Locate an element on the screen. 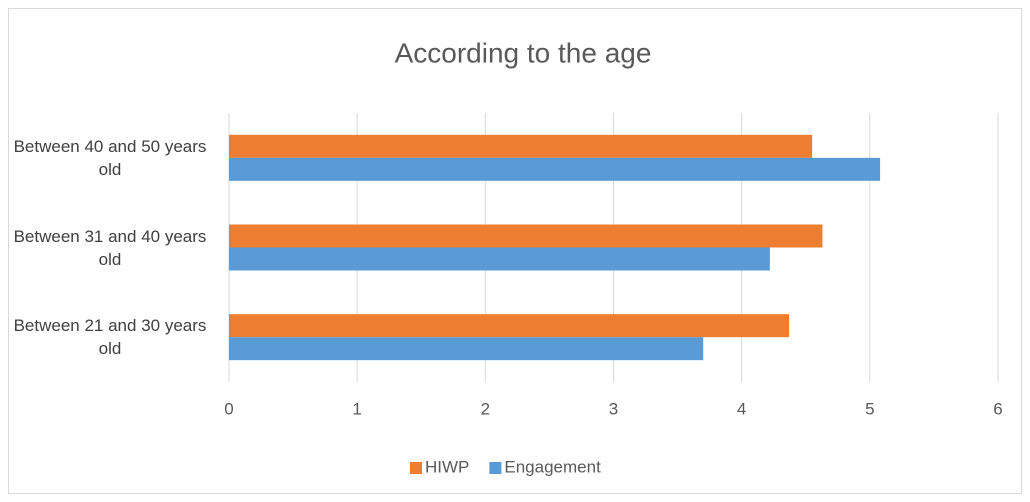 This screenshot has width=1030, height=502. x-tick-label: 6 is located at coordinates (997, 408).